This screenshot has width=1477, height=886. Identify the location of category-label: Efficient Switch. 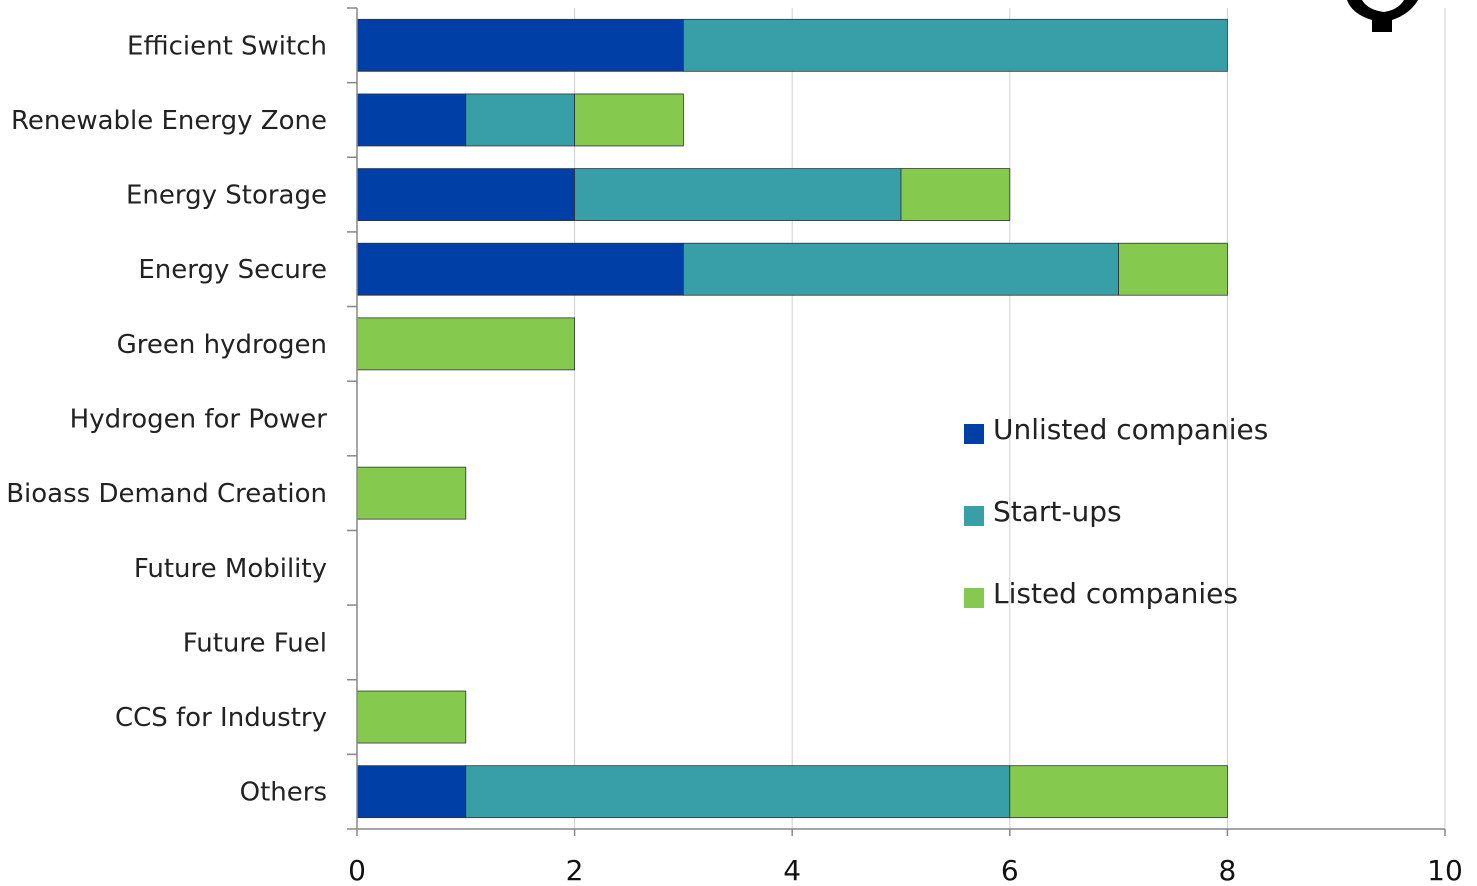
(227, 46).